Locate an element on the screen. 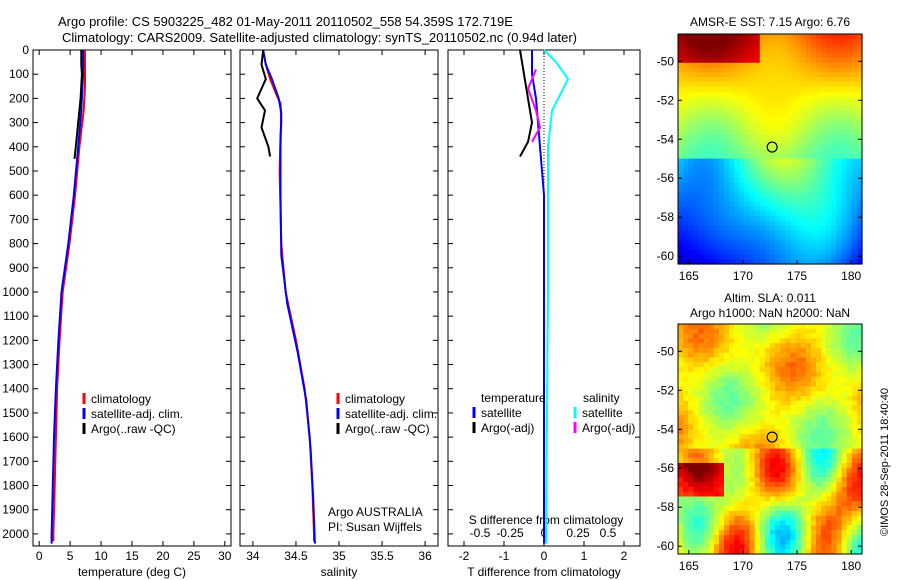 Image resolution: width=900 pixels, height=580 pixels. temperature-legend-label: Argo(..raw -QC) is located at coordinates (133, 429).